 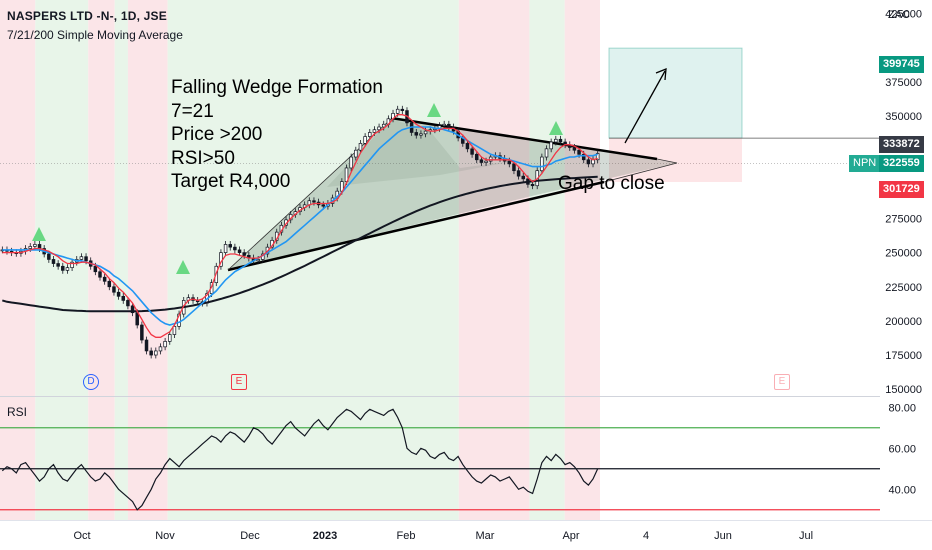 I want to click on price-tick-label: 250000, so click(x=903, y=254).